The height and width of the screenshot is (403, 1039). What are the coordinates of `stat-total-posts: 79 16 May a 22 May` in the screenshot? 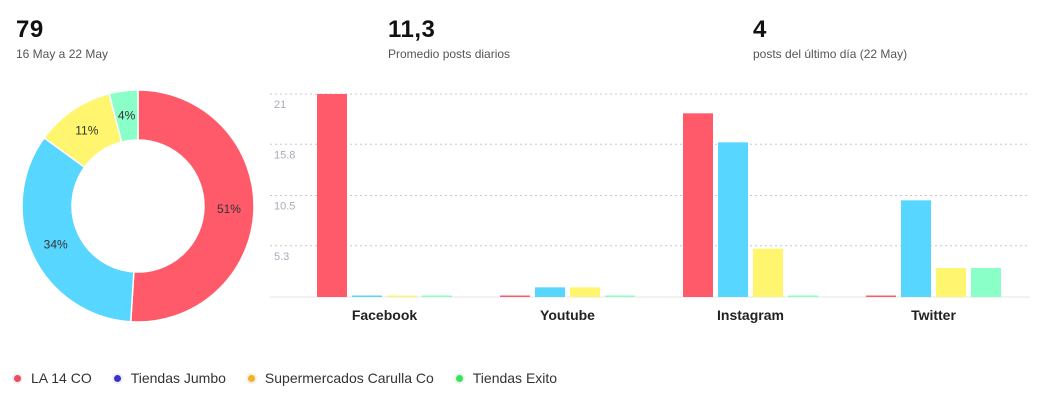 It's located at (62, 38).